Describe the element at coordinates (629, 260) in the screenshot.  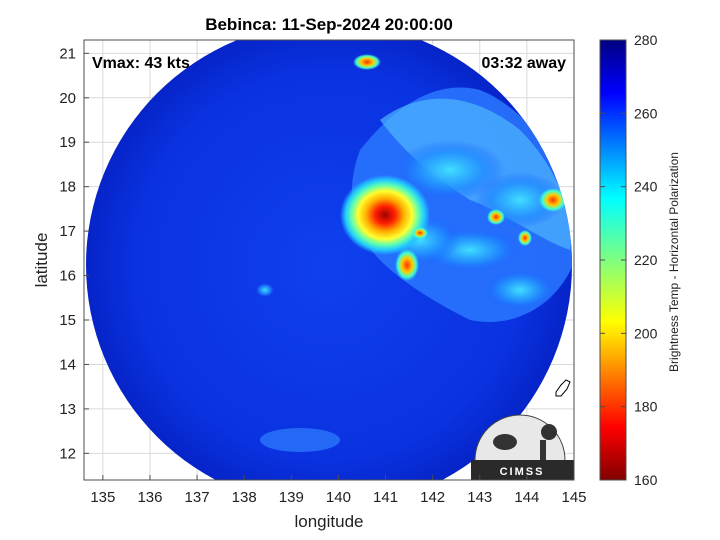
I see `colorbar-ticks: 160 180 200 220 240 260 280` at that location.